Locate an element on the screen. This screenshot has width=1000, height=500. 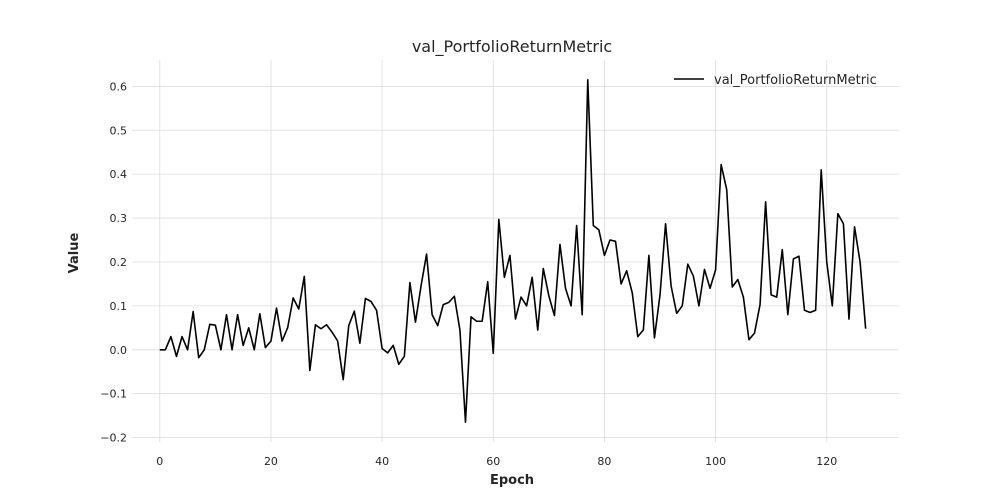
y-tick-label: −0.1 is located at coordinates (113, 394).